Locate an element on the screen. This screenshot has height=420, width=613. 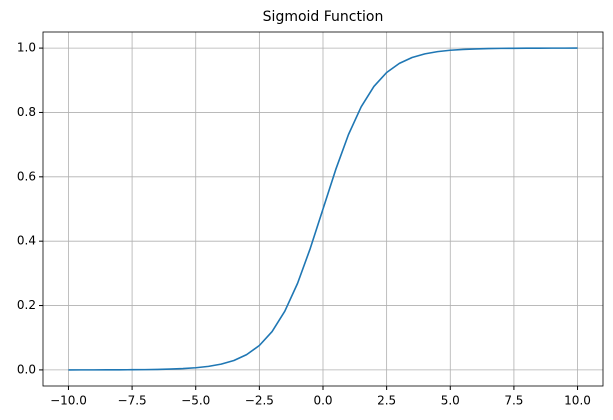
x-tick-label: 7.5 is located at coordinates (513, 401).